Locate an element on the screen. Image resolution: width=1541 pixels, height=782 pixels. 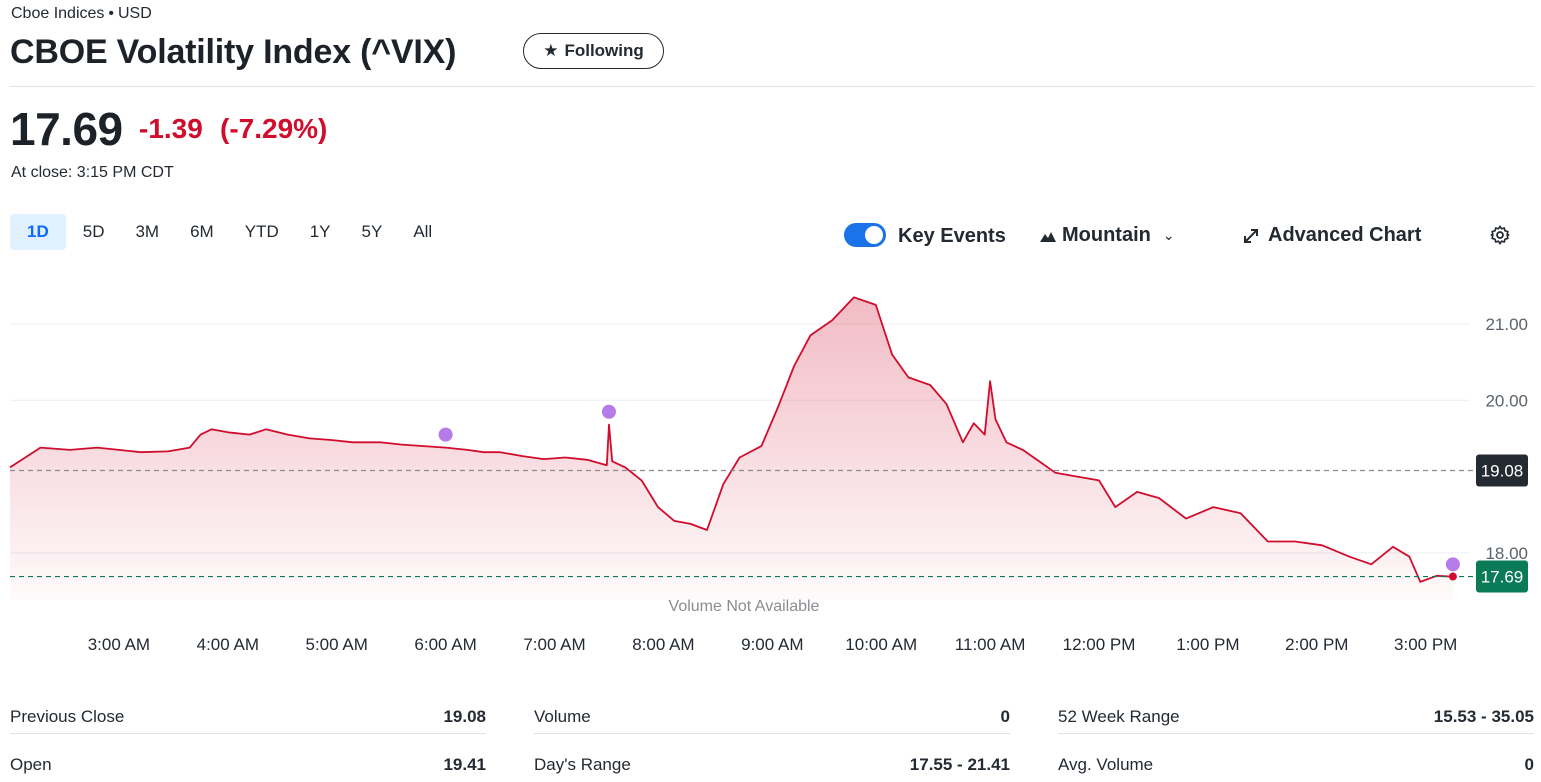
tab-5d: 5D is located at coordinates (93, 231).